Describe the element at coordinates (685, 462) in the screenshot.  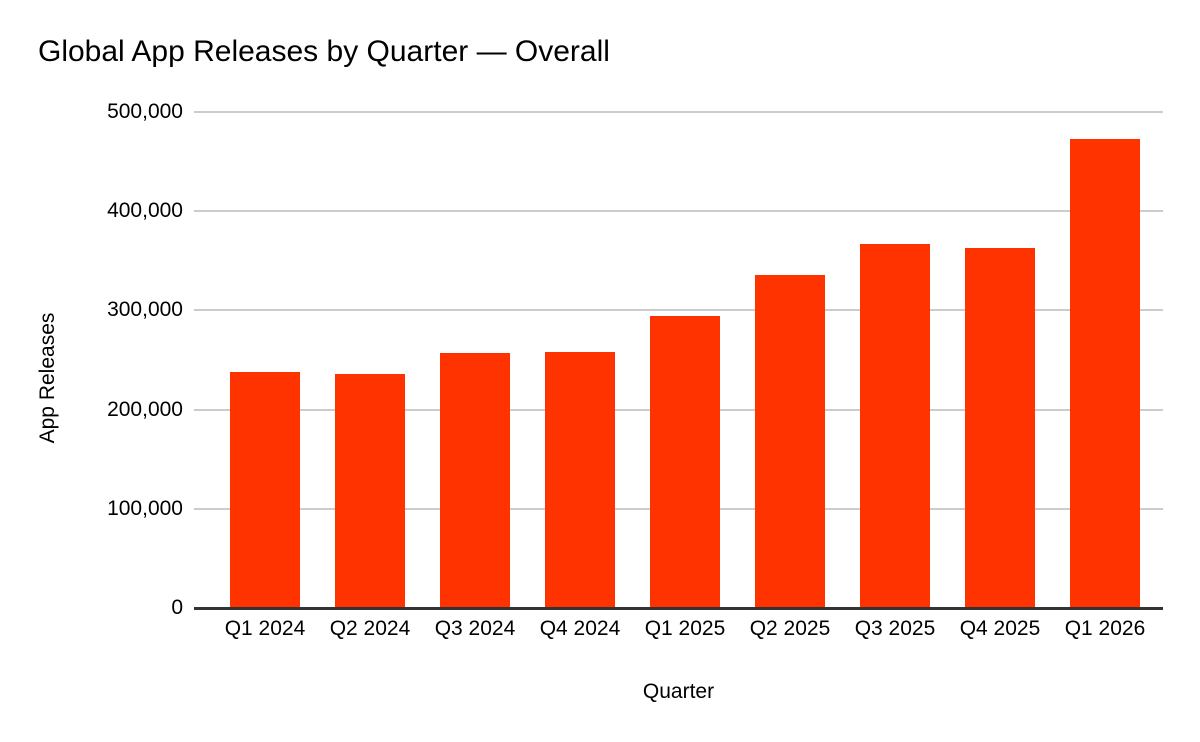
I see `bar-q1-2025` at that location.